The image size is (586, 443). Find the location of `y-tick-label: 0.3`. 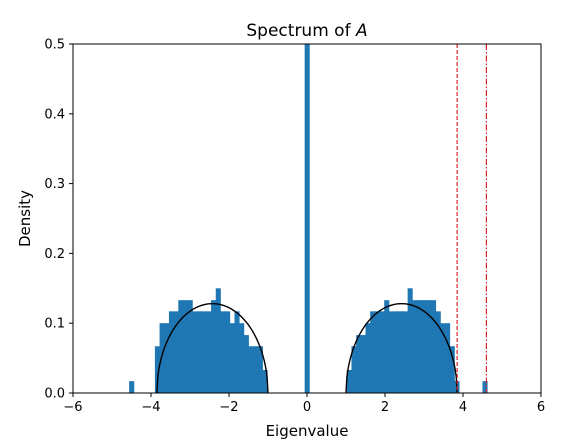

y-tick-label: 0.3 is located at coordinates (54, 184).